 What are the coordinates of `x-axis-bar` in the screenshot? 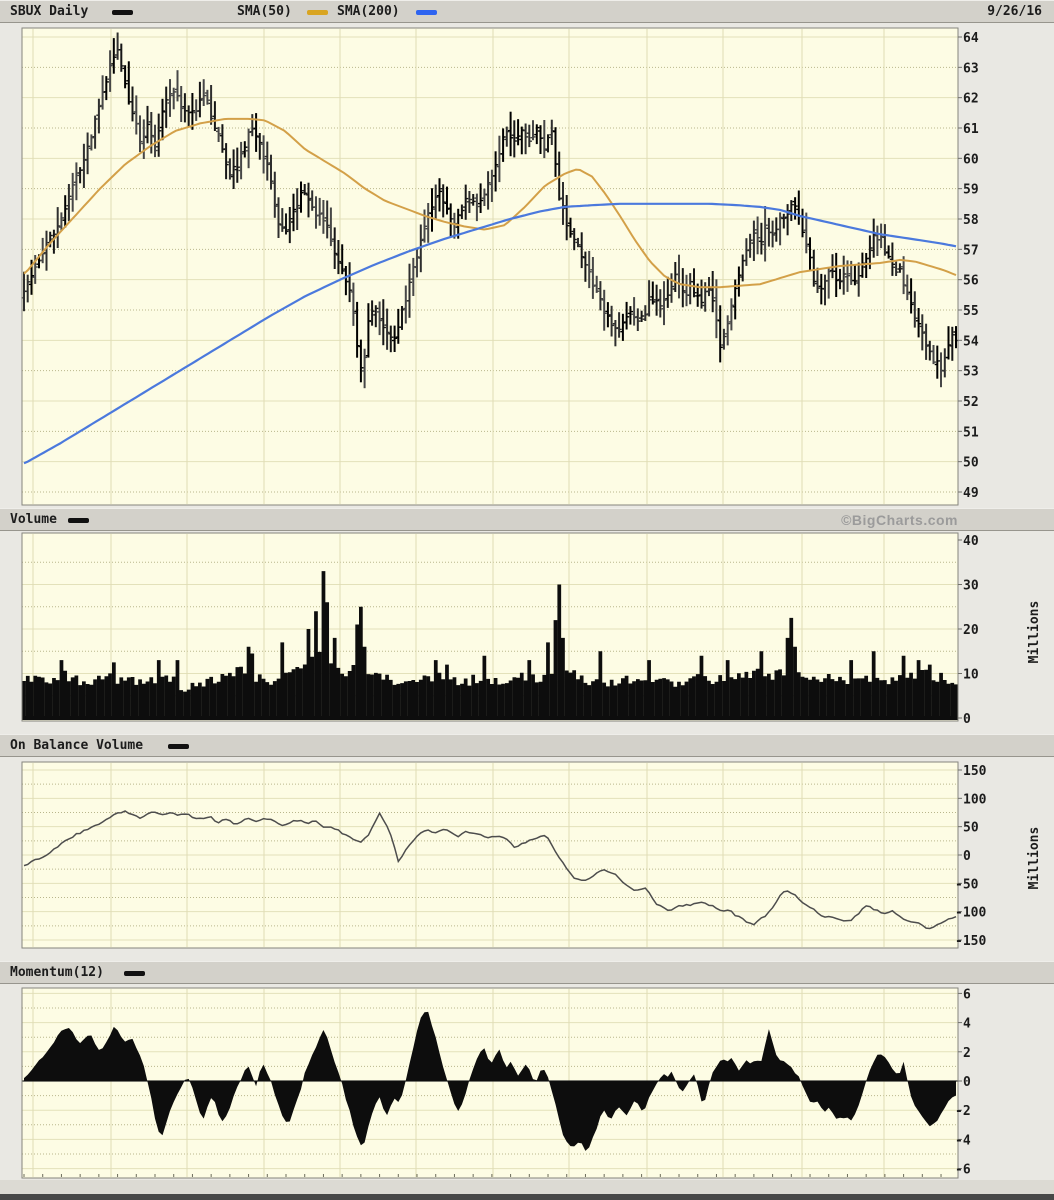 It's located at (527, 1187).